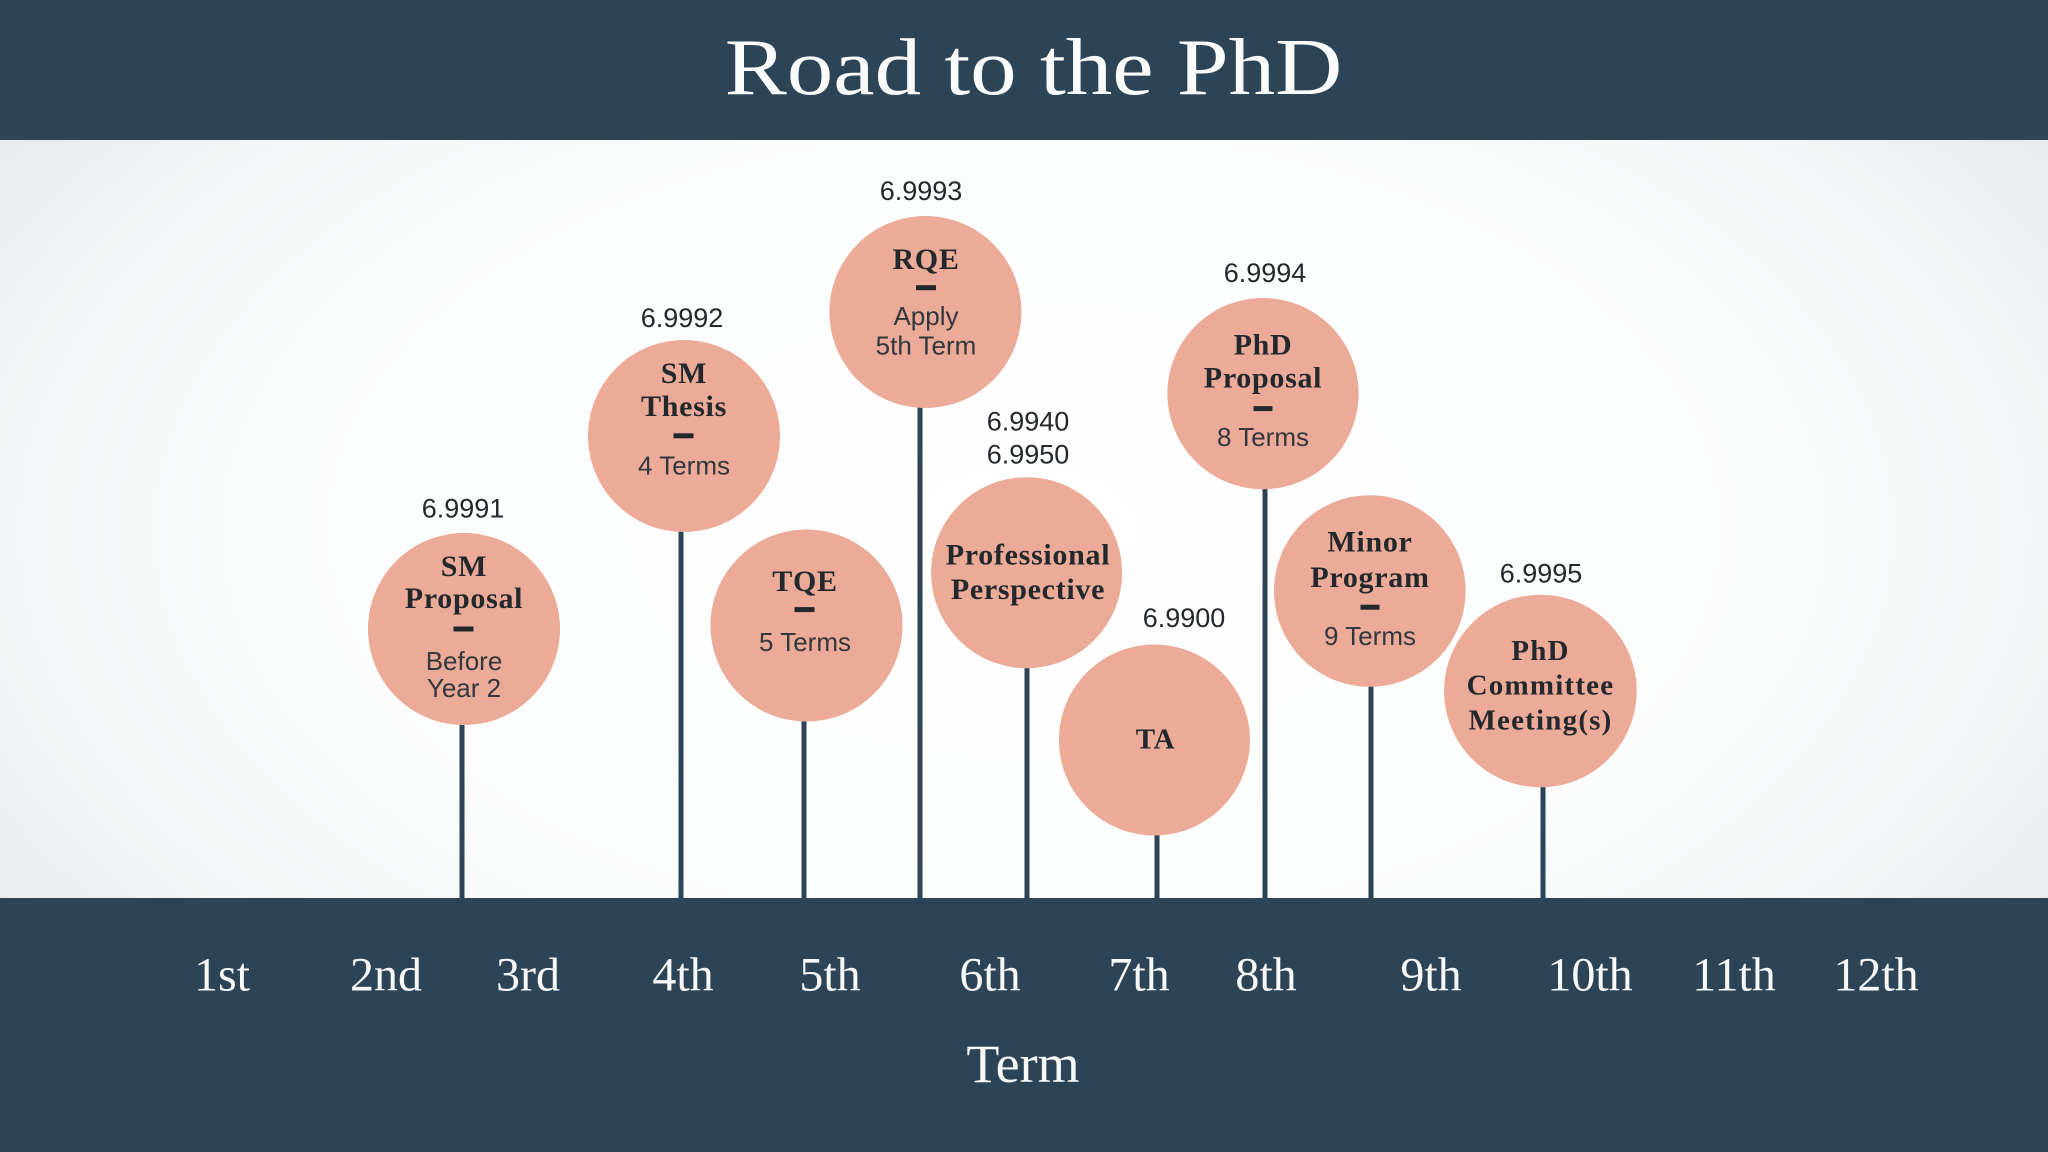  Describe the element at coordinates (528, 975) in the screenshot. I see `svg-text: 3rd` at that location.